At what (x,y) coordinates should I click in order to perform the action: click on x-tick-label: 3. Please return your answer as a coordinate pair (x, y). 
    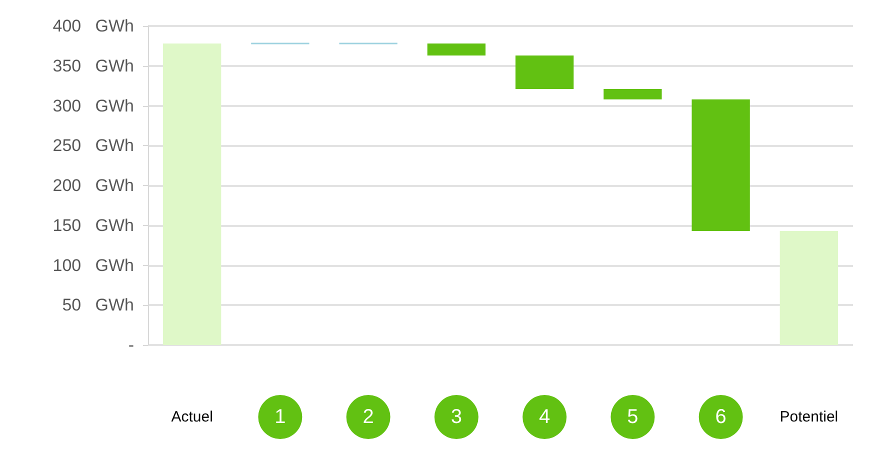
    Looking at the image, I should click on (456, 417).